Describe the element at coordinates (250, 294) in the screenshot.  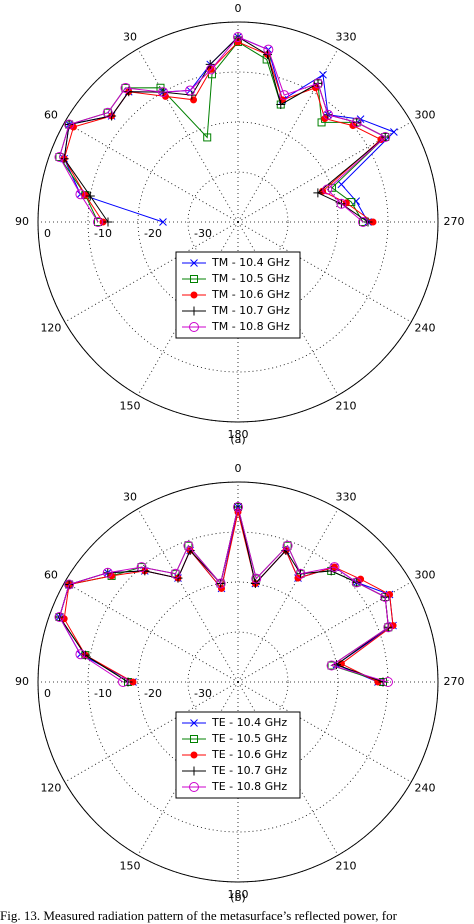
I see `legend-label: TM - 10.6 GHz` at that location.